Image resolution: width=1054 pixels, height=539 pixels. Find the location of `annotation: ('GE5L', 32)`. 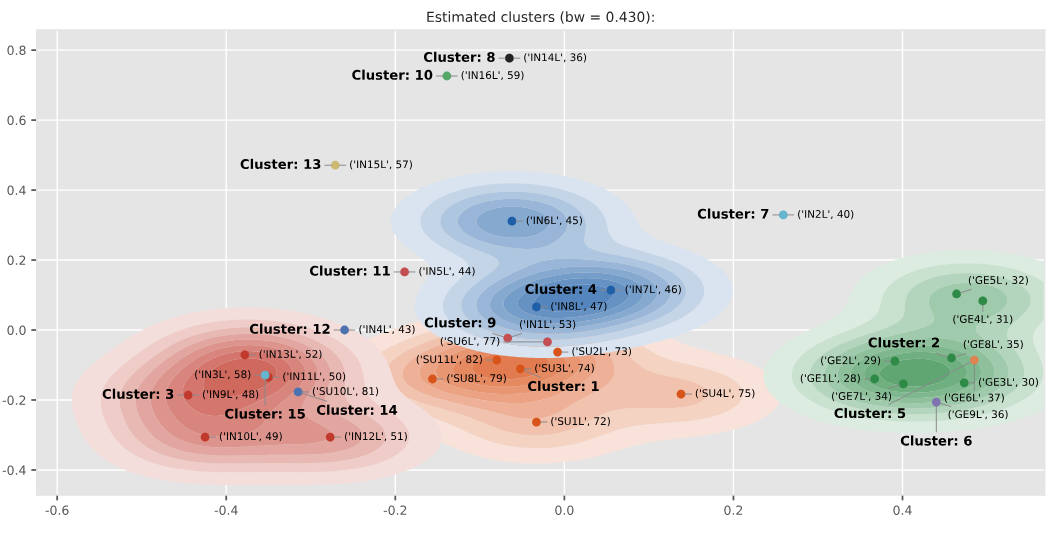

annotation: ('GE5L', 32) is located at coordinates (998, 280).